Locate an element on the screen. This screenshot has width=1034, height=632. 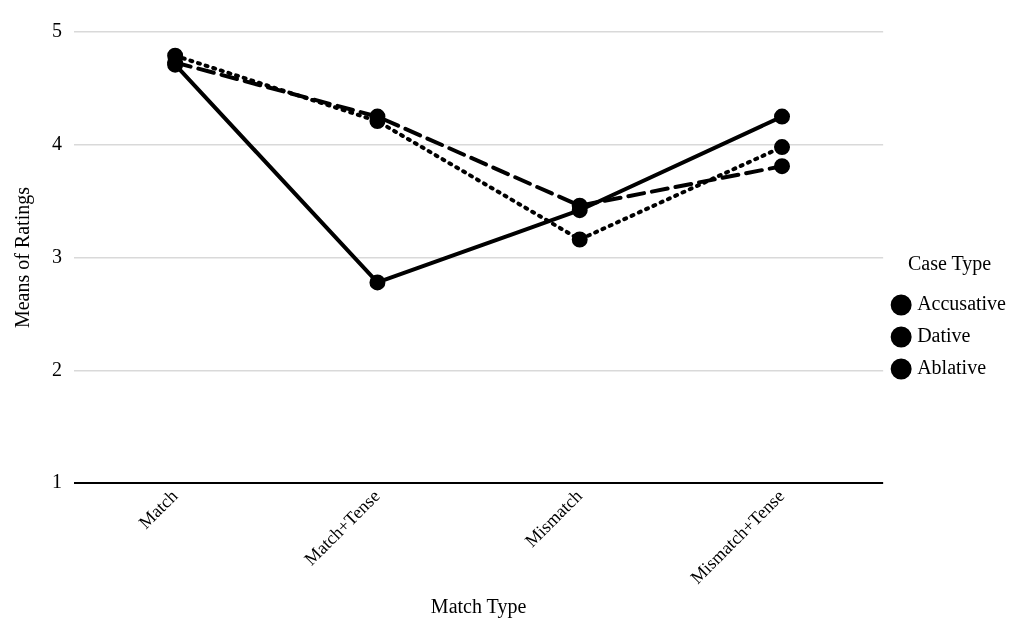
legend-label: Accusative is located at coordinates (962, 303).